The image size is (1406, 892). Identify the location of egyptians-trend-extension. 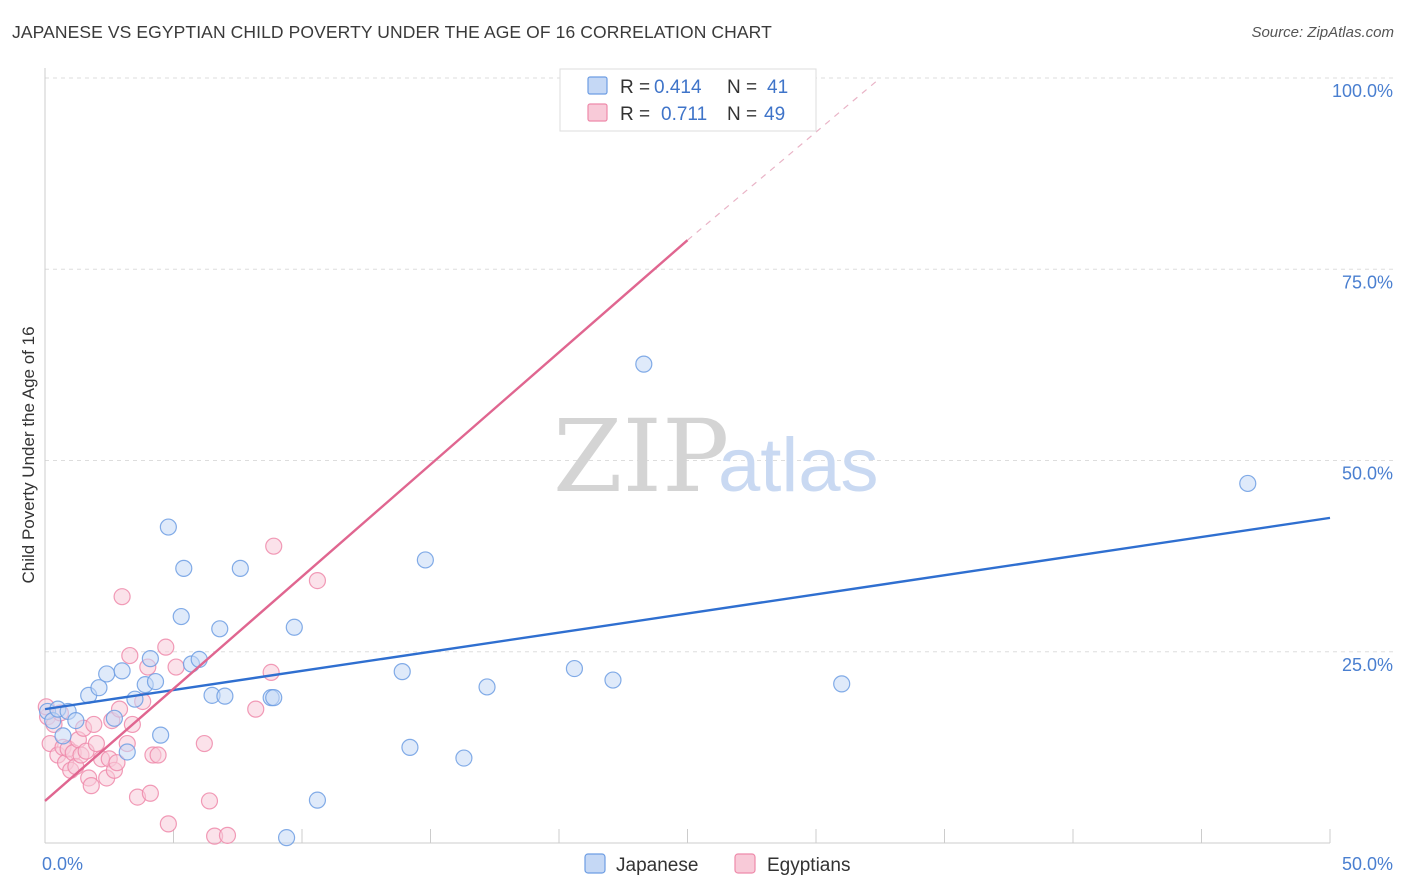
(784, 159).